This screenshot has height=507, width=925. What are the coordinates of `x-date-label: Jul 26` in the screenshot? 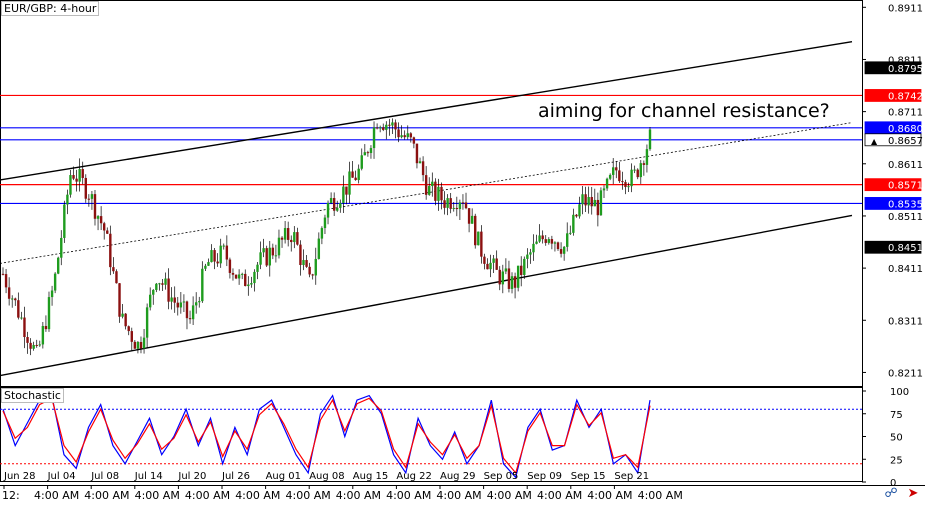 It's located at (235, 476).